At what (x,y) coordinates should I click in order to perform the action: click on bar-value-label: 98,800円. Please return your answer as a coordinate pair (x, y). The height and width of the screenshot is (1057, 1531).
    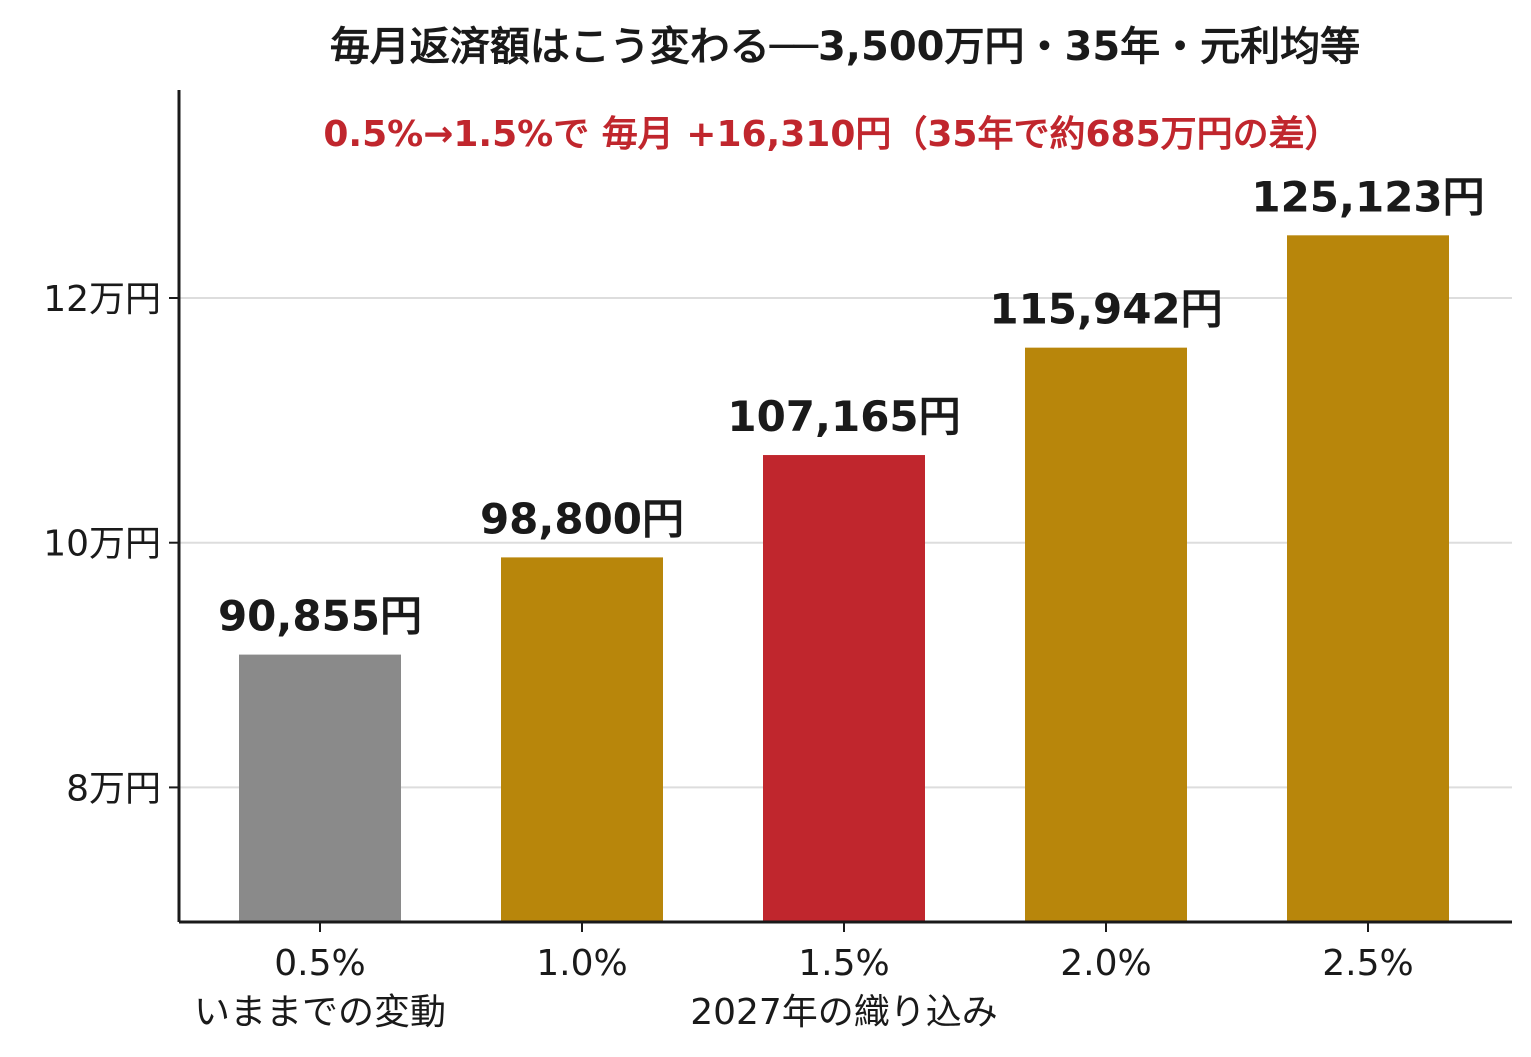
    Looking at the image, I should click on (582, 518).